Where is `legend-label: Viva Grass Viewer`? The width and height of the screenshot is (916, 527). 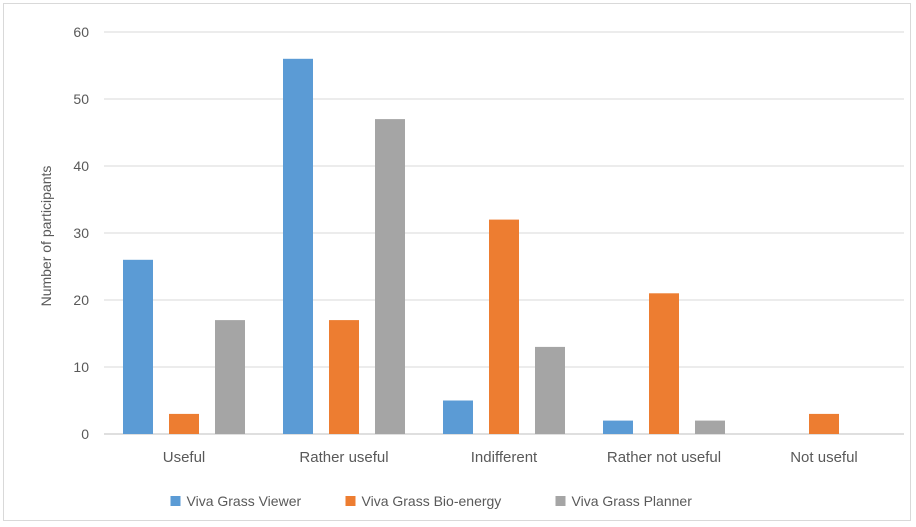
legend-label: Viva Grass Viewer is located at coordinates (244, 501).